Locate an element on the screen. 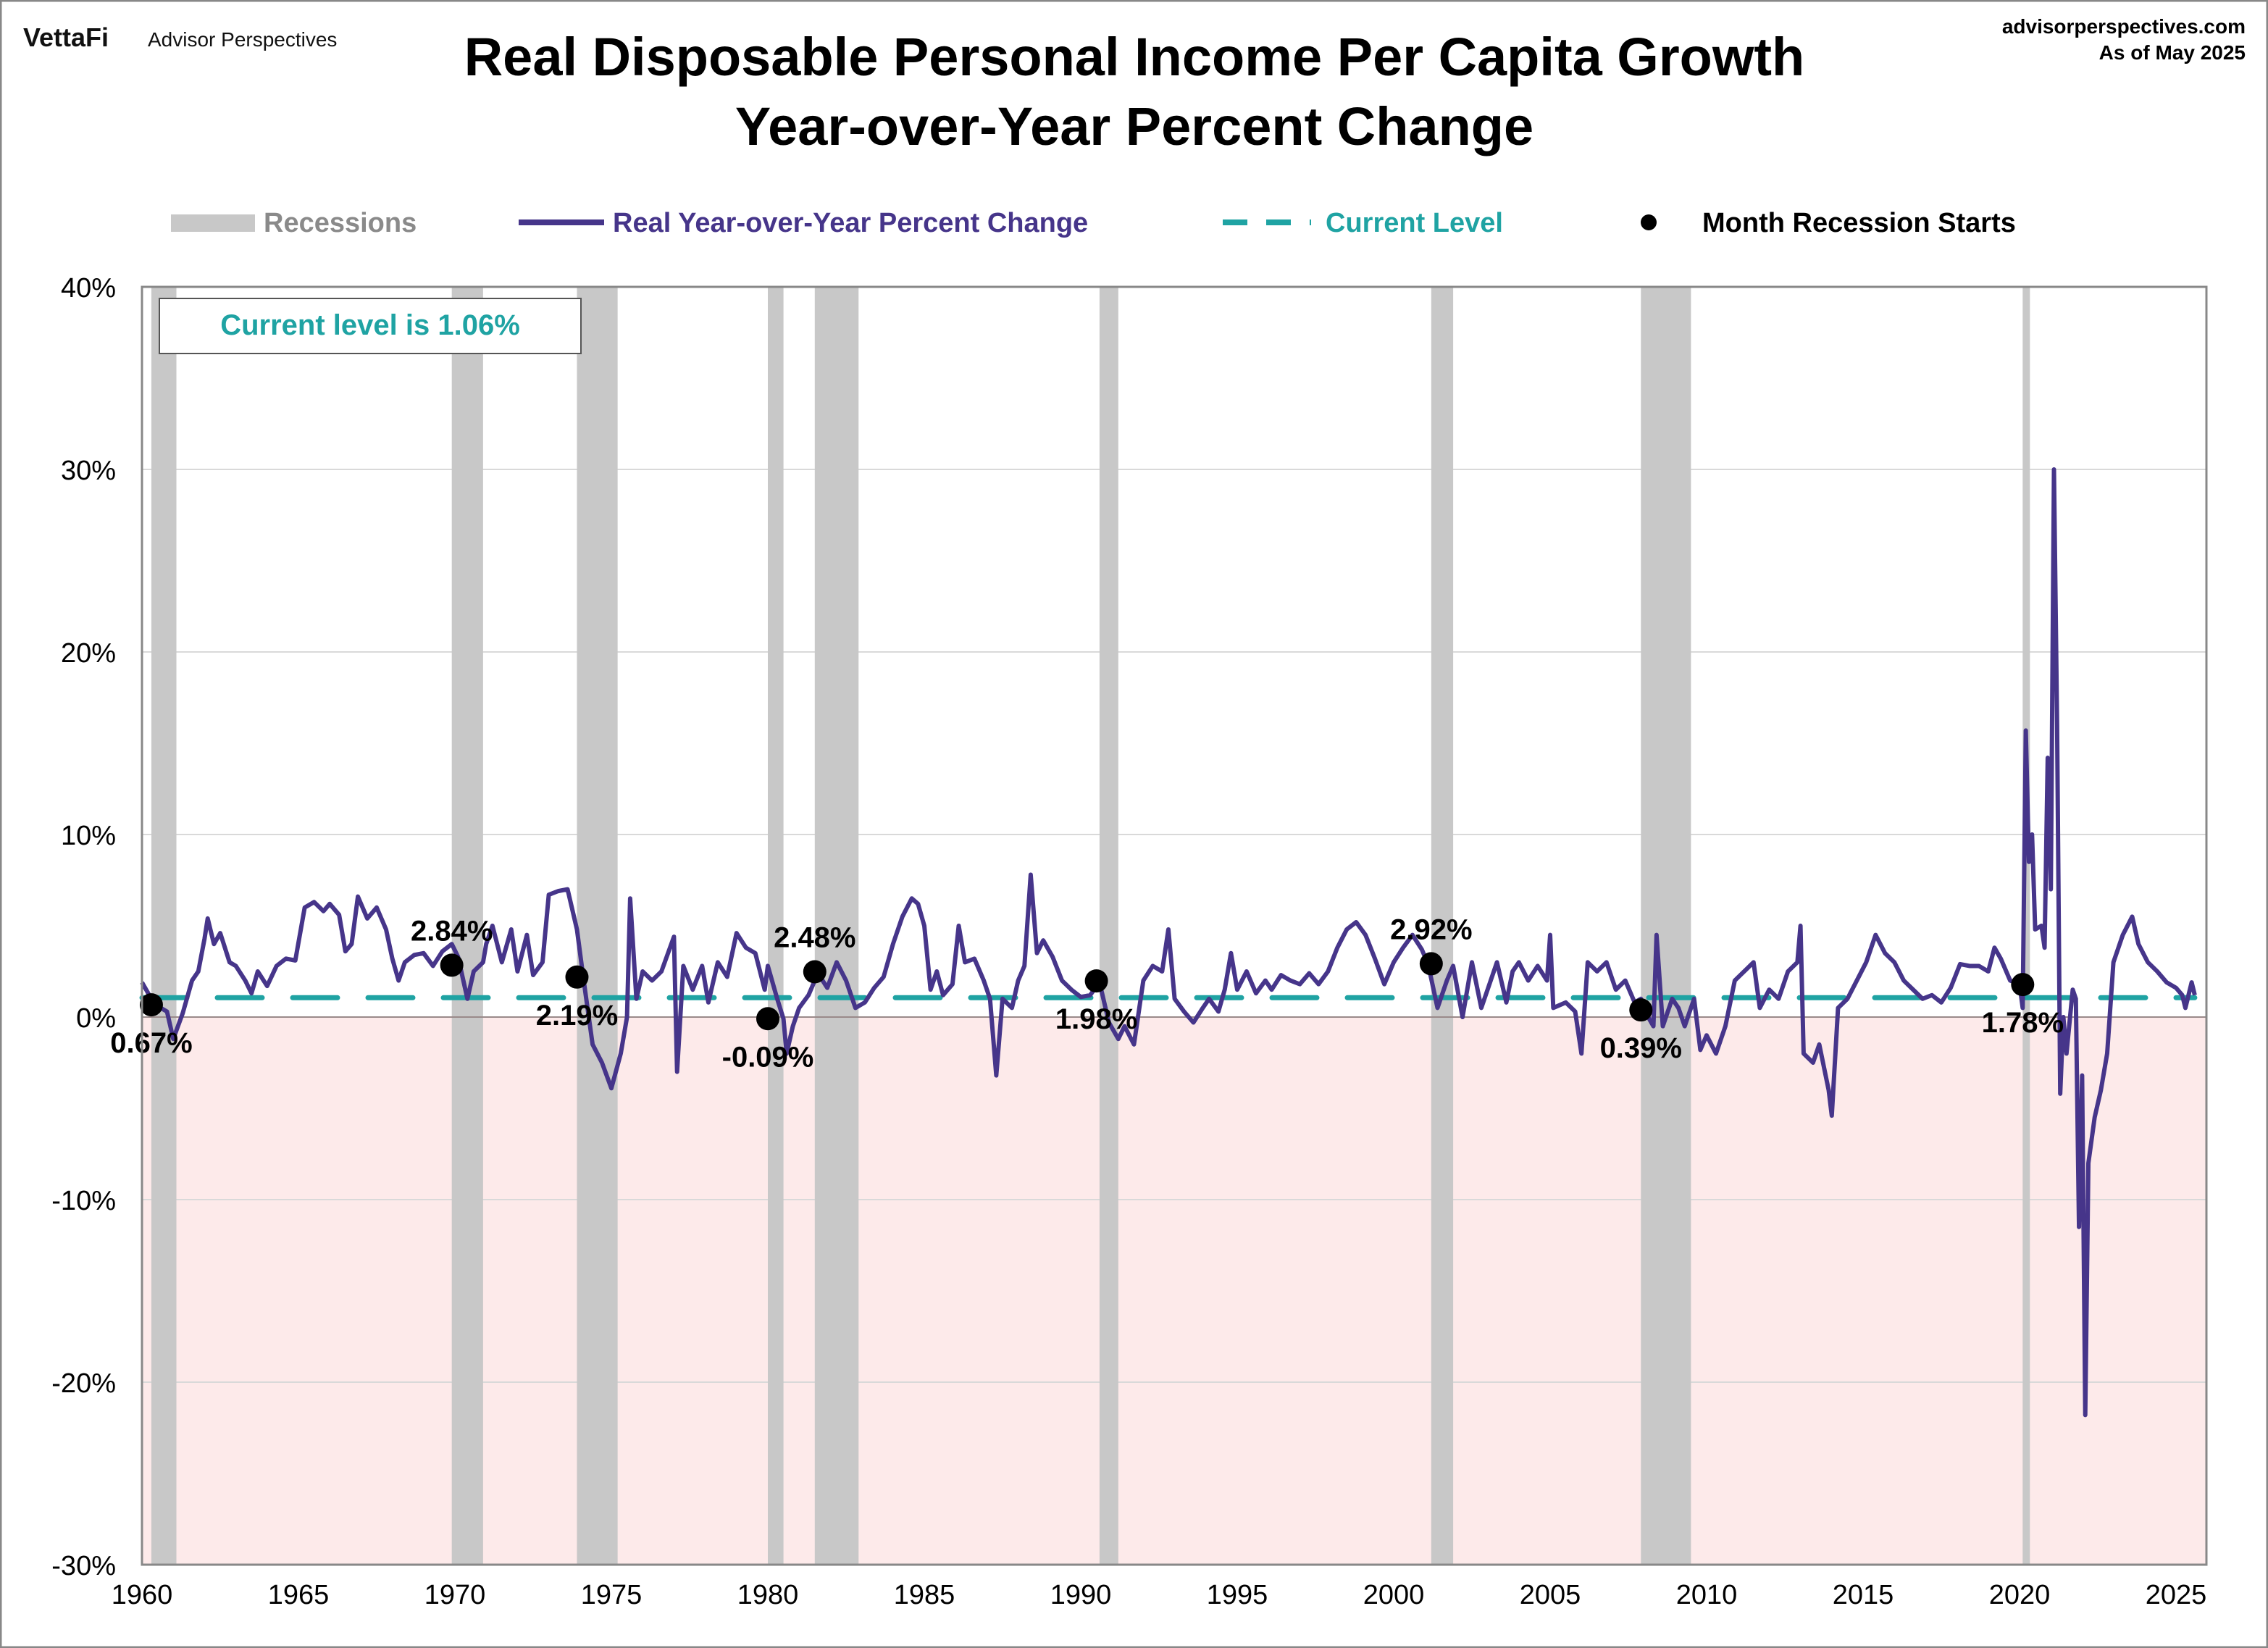 This screenshot has height=1648, width=2268. legend-current-label: Current Level is located at coordinates (1415, 223).